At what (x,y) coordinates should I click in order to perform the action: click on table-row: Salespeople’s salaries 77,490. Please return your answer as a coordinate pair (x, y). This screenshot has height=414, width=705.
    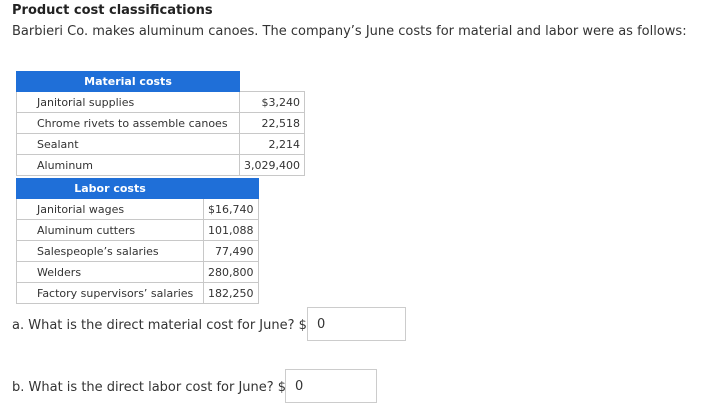
    Looking at the image, I should click on (137, 251).